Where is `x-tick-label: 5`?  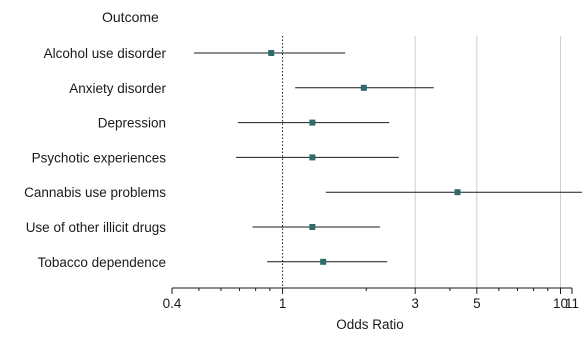
x-tick-label: 5 is located at coordinates (477, 303).